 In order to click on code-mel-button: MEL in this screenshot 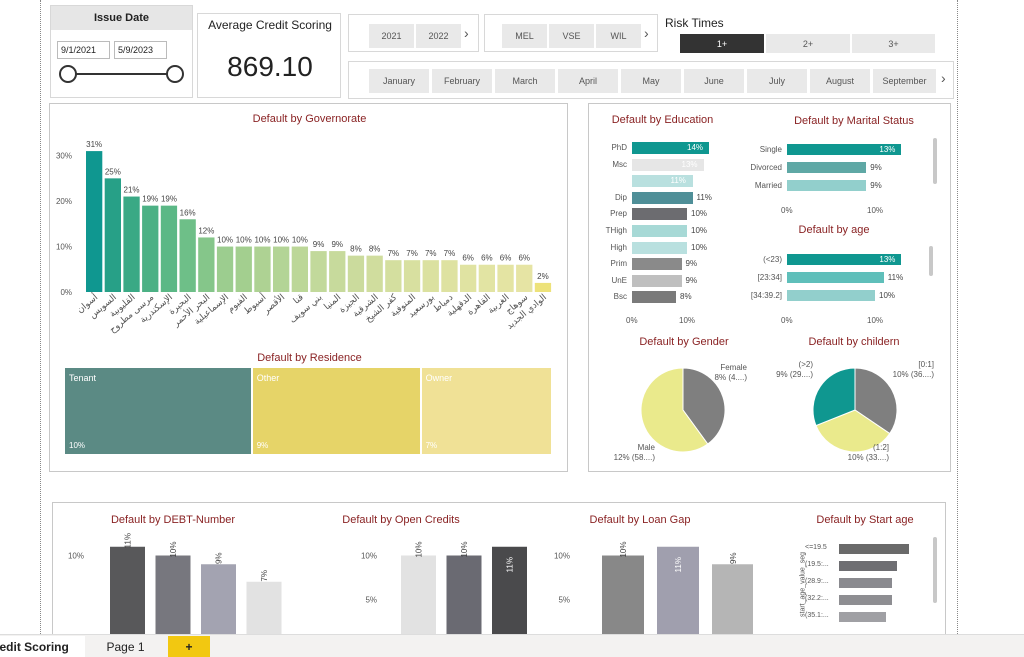, I will do `click(525, 36)`.